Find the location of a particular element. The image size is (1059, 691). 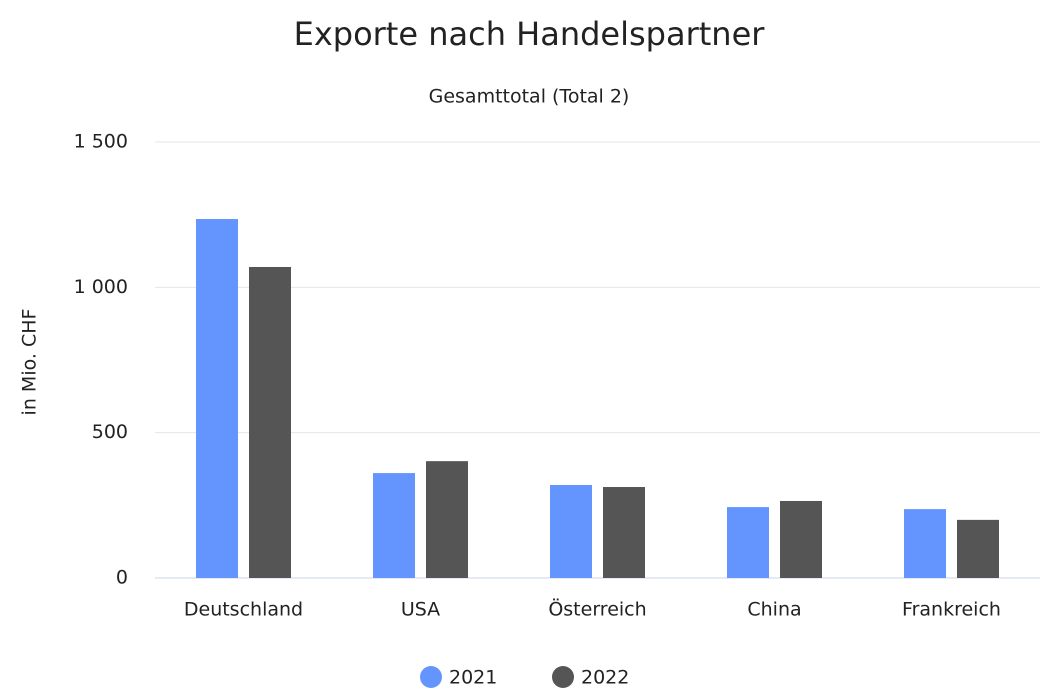

y-tick-label: 1 500 is located at coordinates (101, 142).